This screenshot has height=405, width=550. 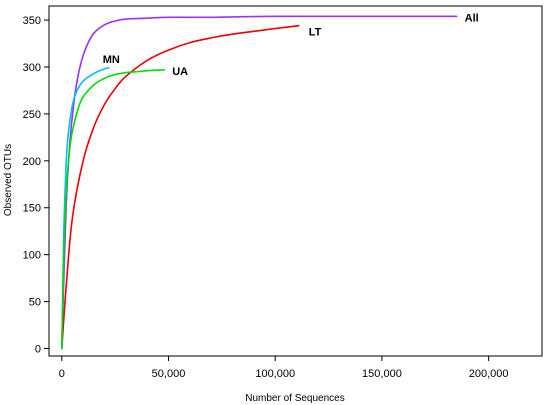 I want to click on x-tick-label: 0, so click(x=62, y=374).